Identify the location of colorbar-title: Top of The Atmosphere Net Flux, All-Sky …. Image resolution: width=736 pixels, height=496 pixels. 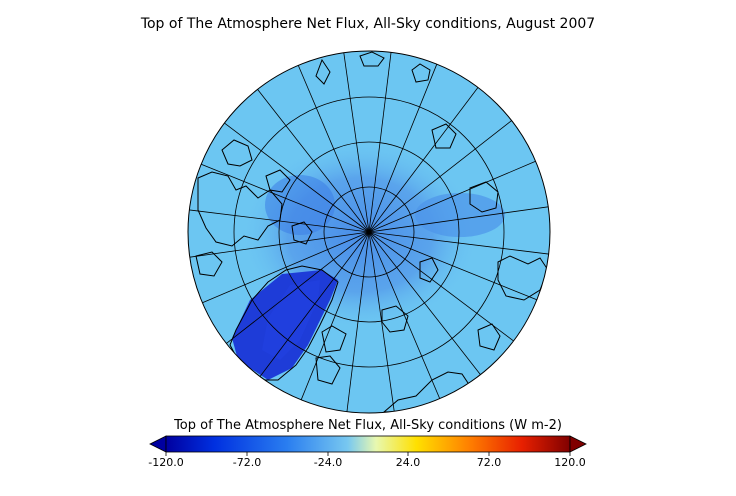
(368, 425).